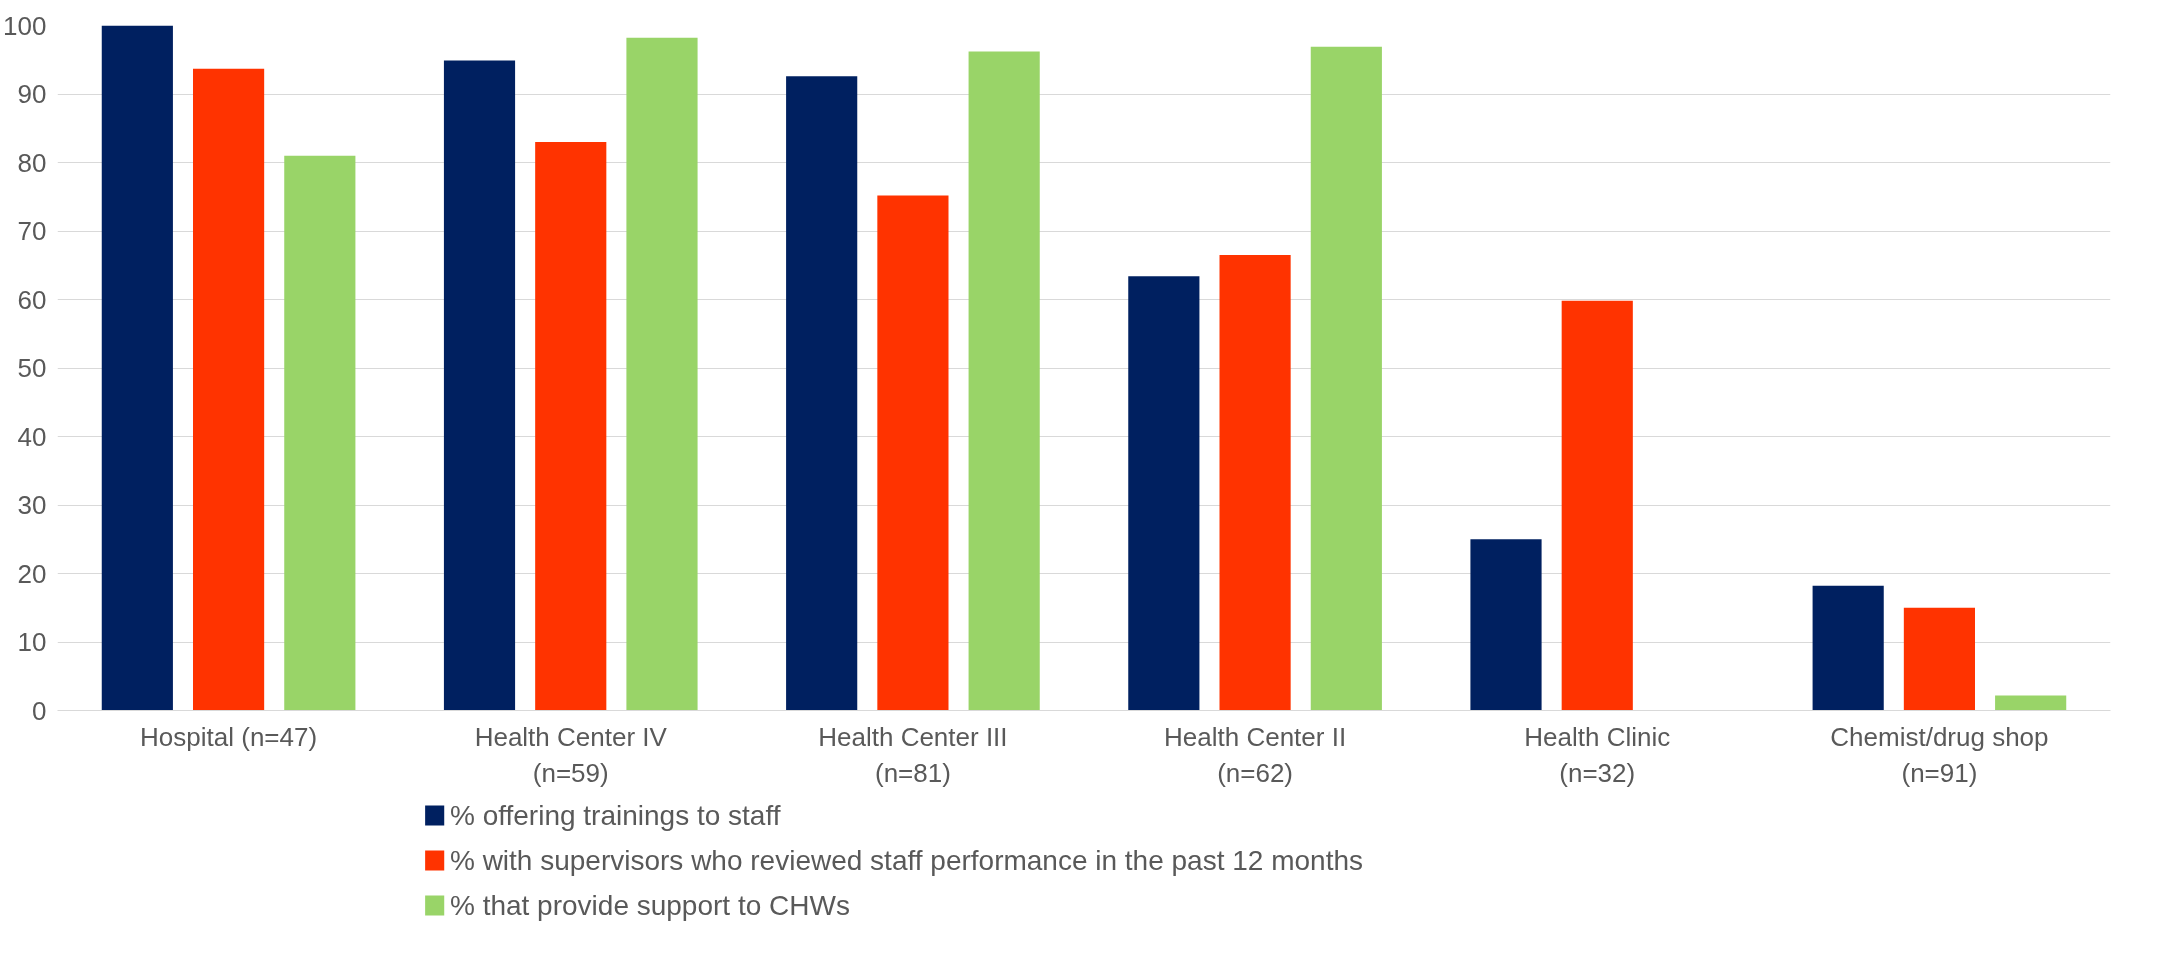  What do you see at coordinates (25, 25) in the screenshot?
I see `y-tick-label: 100` at bounding box center [25, 25].